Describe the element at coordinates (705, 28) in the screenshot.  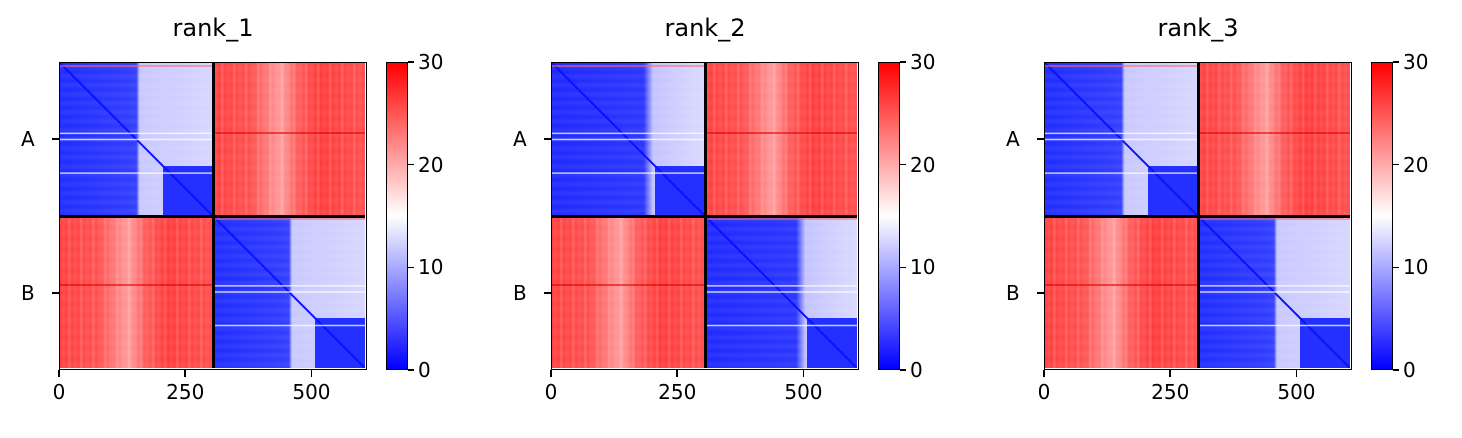
I see `chart-title: rank_2` at that location.